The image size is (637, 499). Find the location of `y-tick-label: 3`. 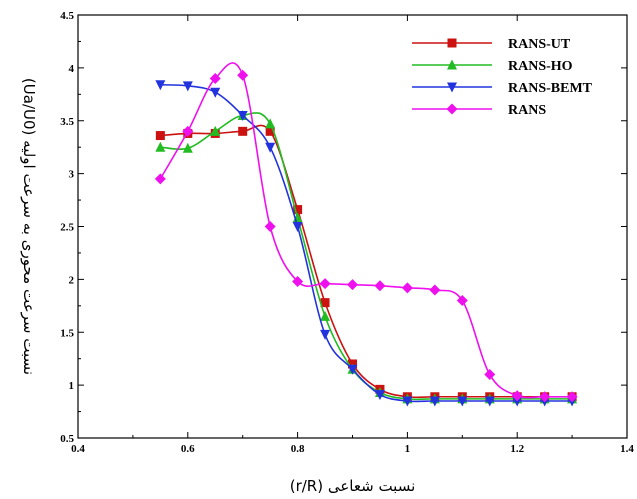

y-tick-label: 3 is located at coordinates (72, 175).